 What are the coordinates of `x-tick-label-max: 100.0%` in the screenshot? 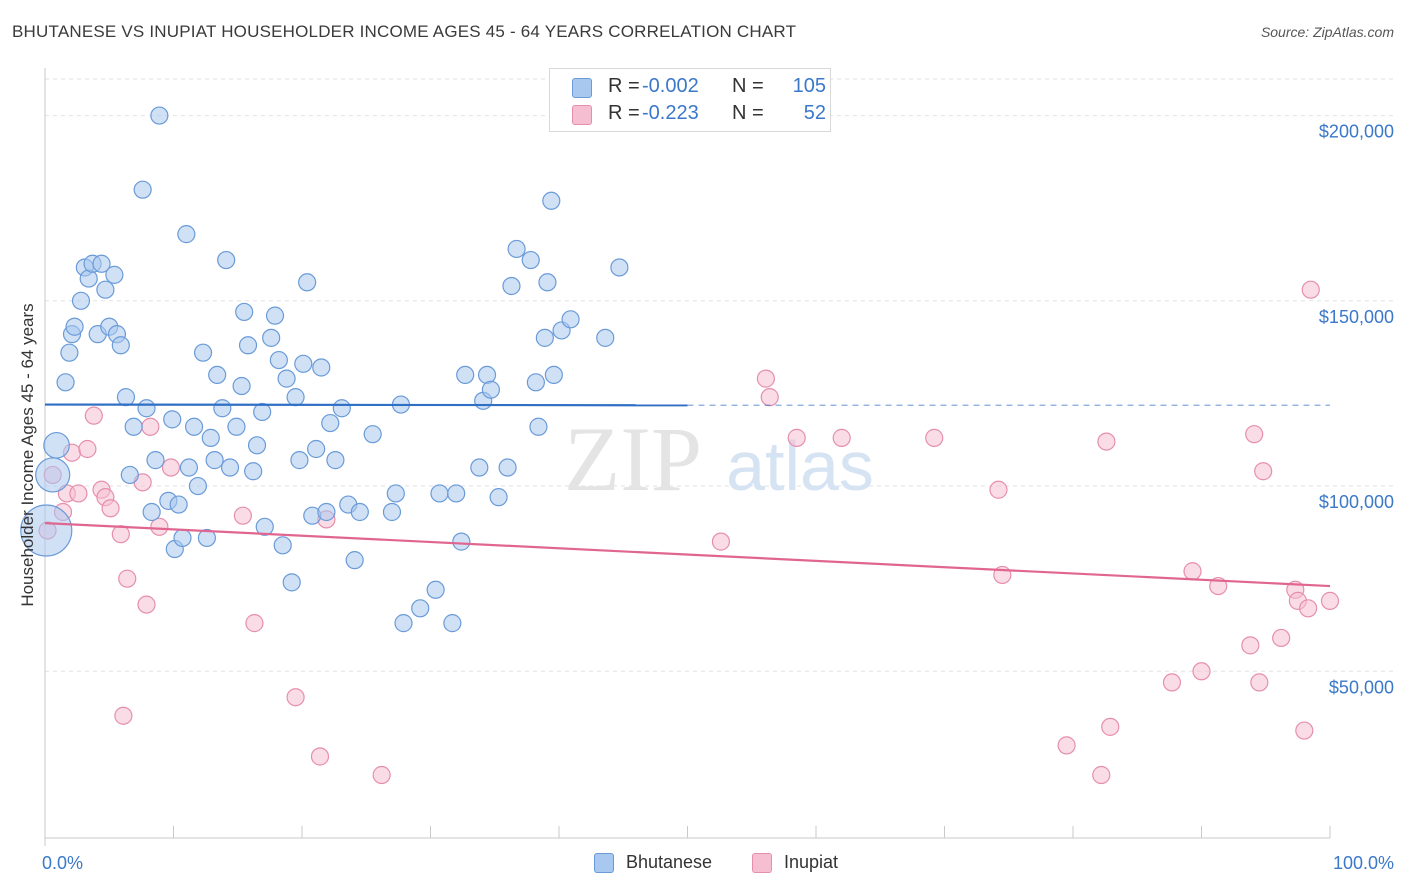 It's located at (1363, 863).